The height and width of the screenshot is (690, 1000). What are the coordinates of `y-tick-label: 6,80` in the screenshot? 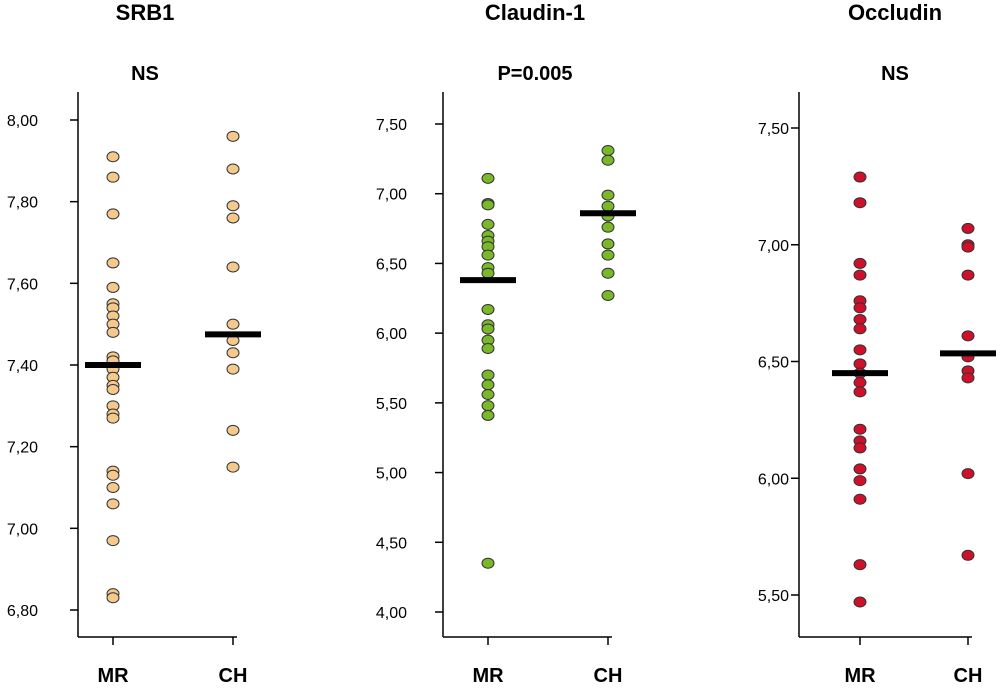 It's located at (22, 611).